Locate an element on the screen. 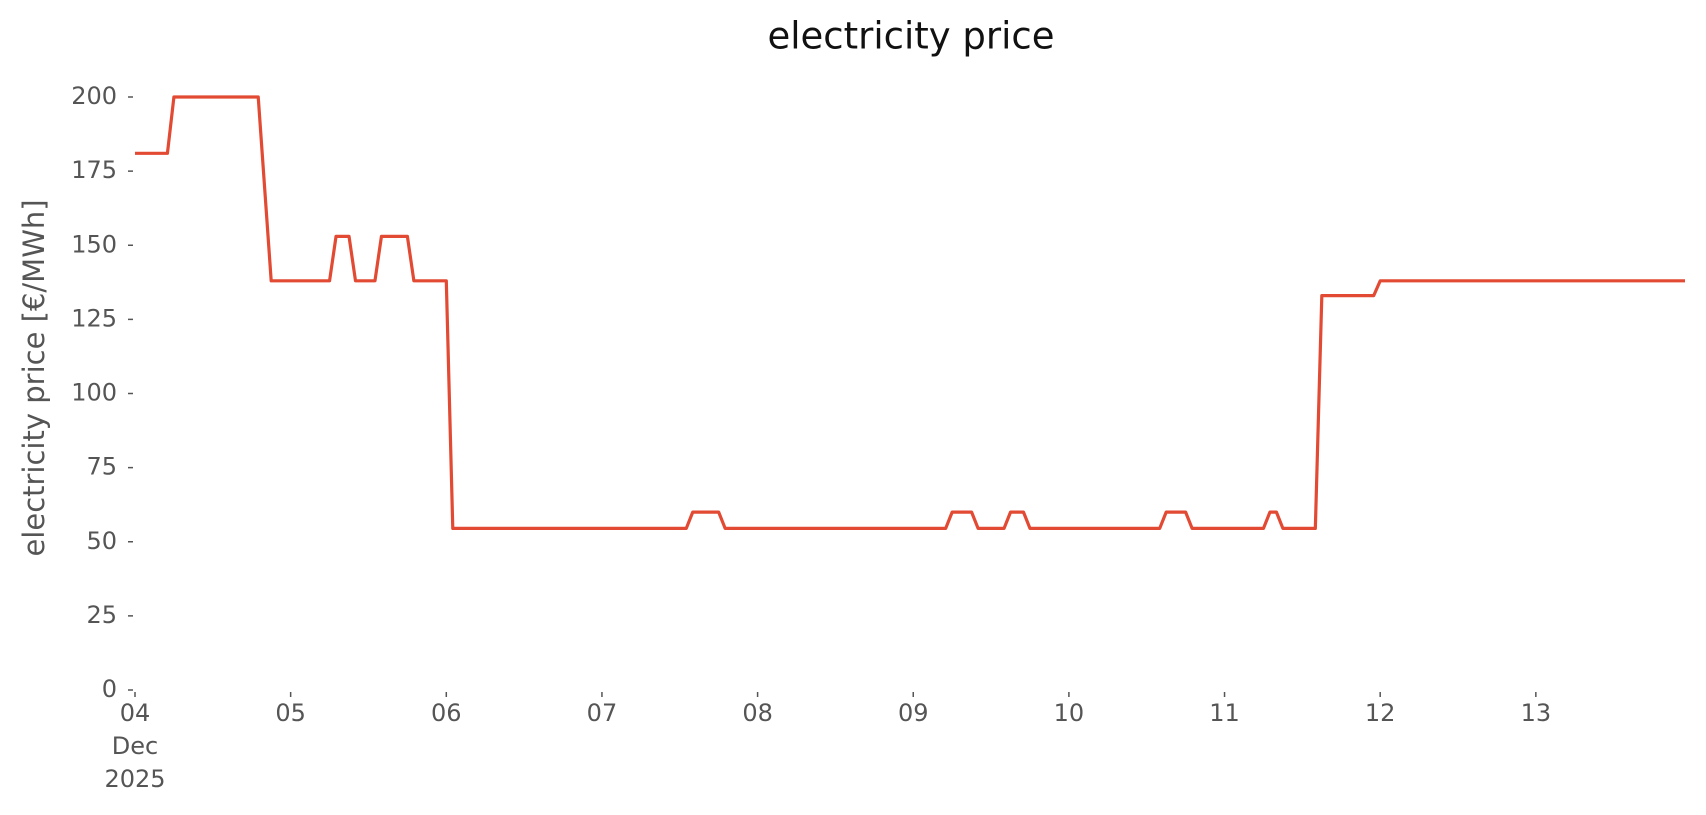  x-tick-label-line: Dec is located at coordinates (135, 746).